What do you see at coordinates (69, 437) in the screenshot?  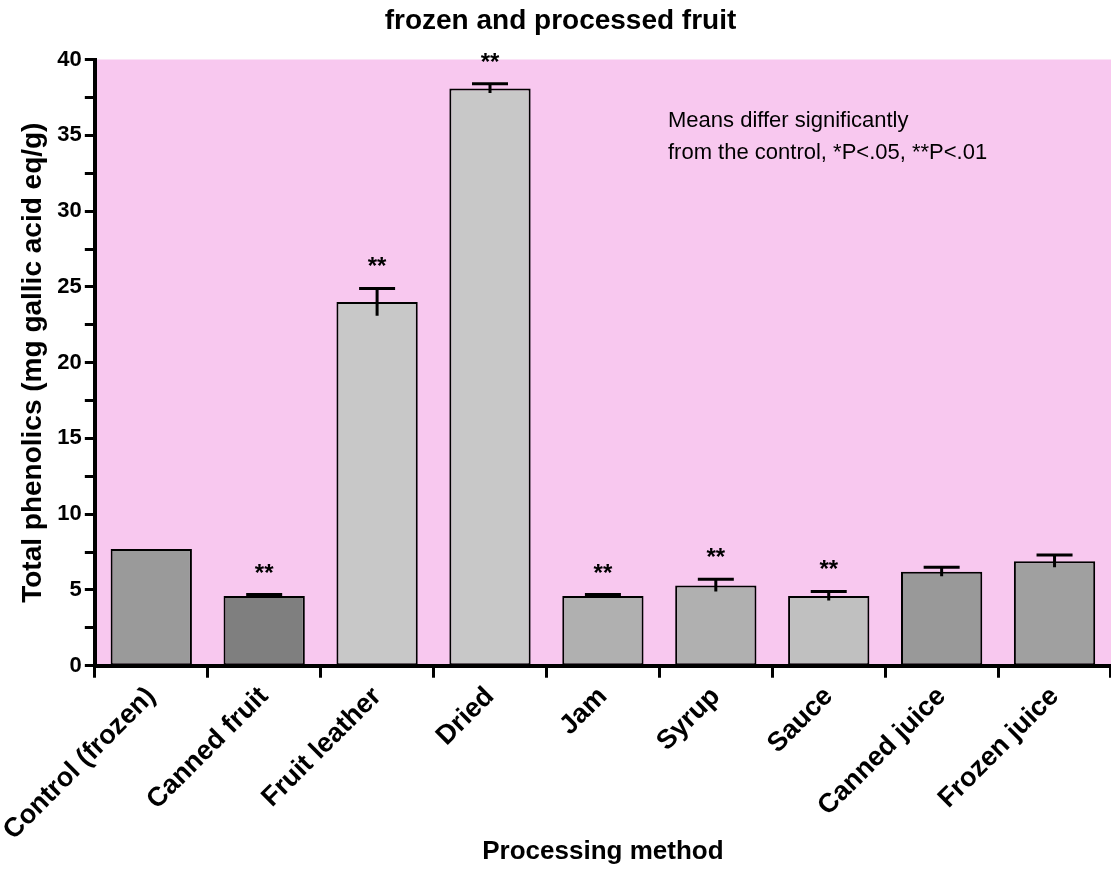 I see `y-tick-label: 15` at bounding box center [69, 437].